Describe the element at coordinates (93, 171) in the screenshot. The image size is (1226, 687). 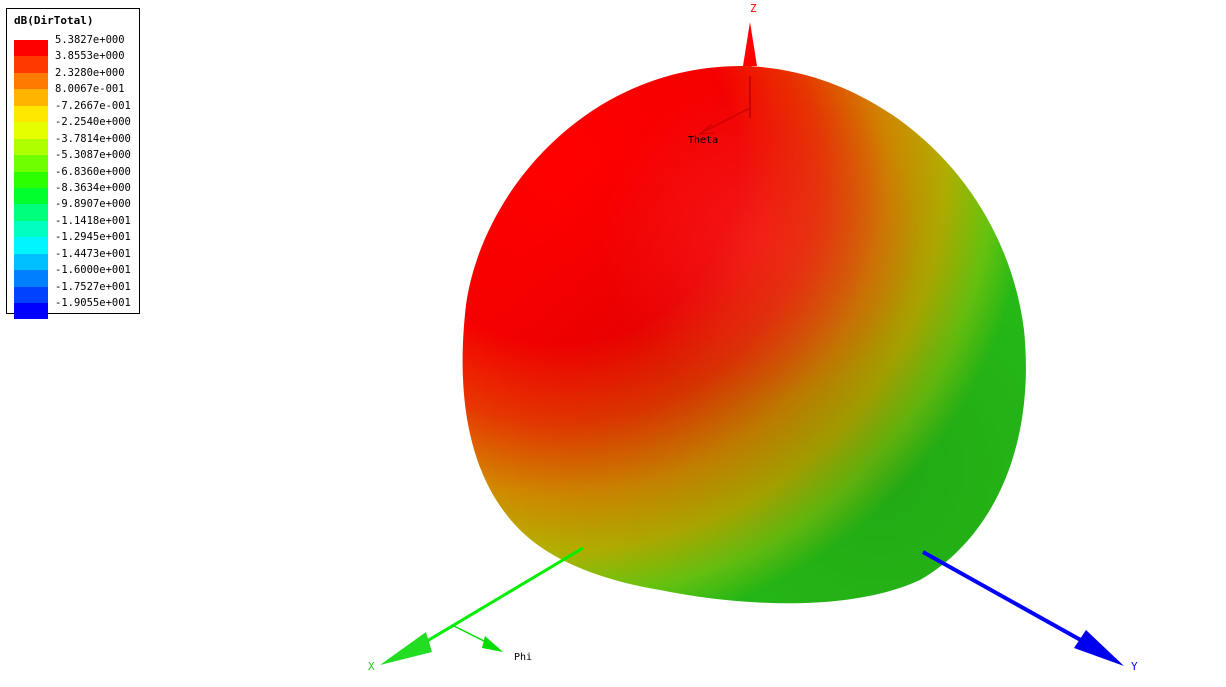
I see `legend-value-label: -6.8360e+000` at that location.